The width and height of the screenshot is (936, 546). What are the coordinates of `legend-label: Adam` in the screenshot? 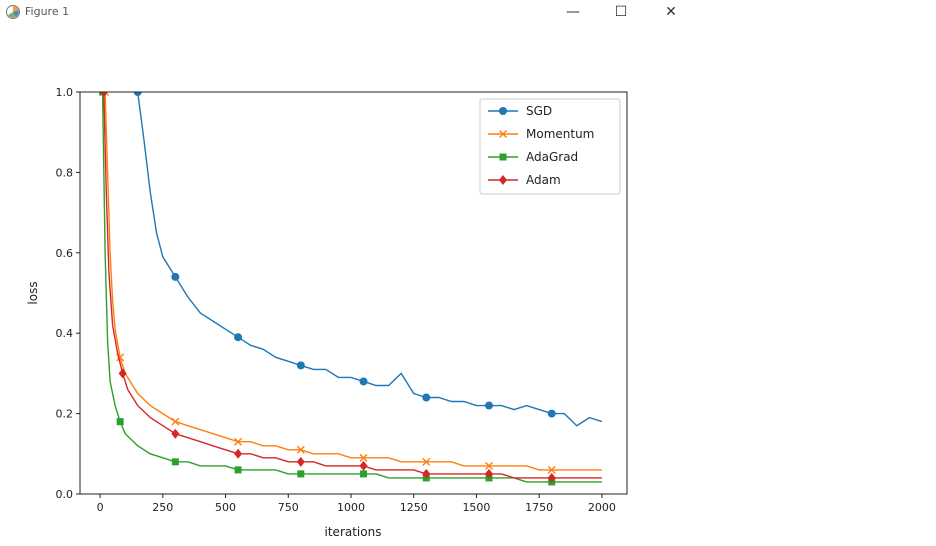 It's located at (543, 180).